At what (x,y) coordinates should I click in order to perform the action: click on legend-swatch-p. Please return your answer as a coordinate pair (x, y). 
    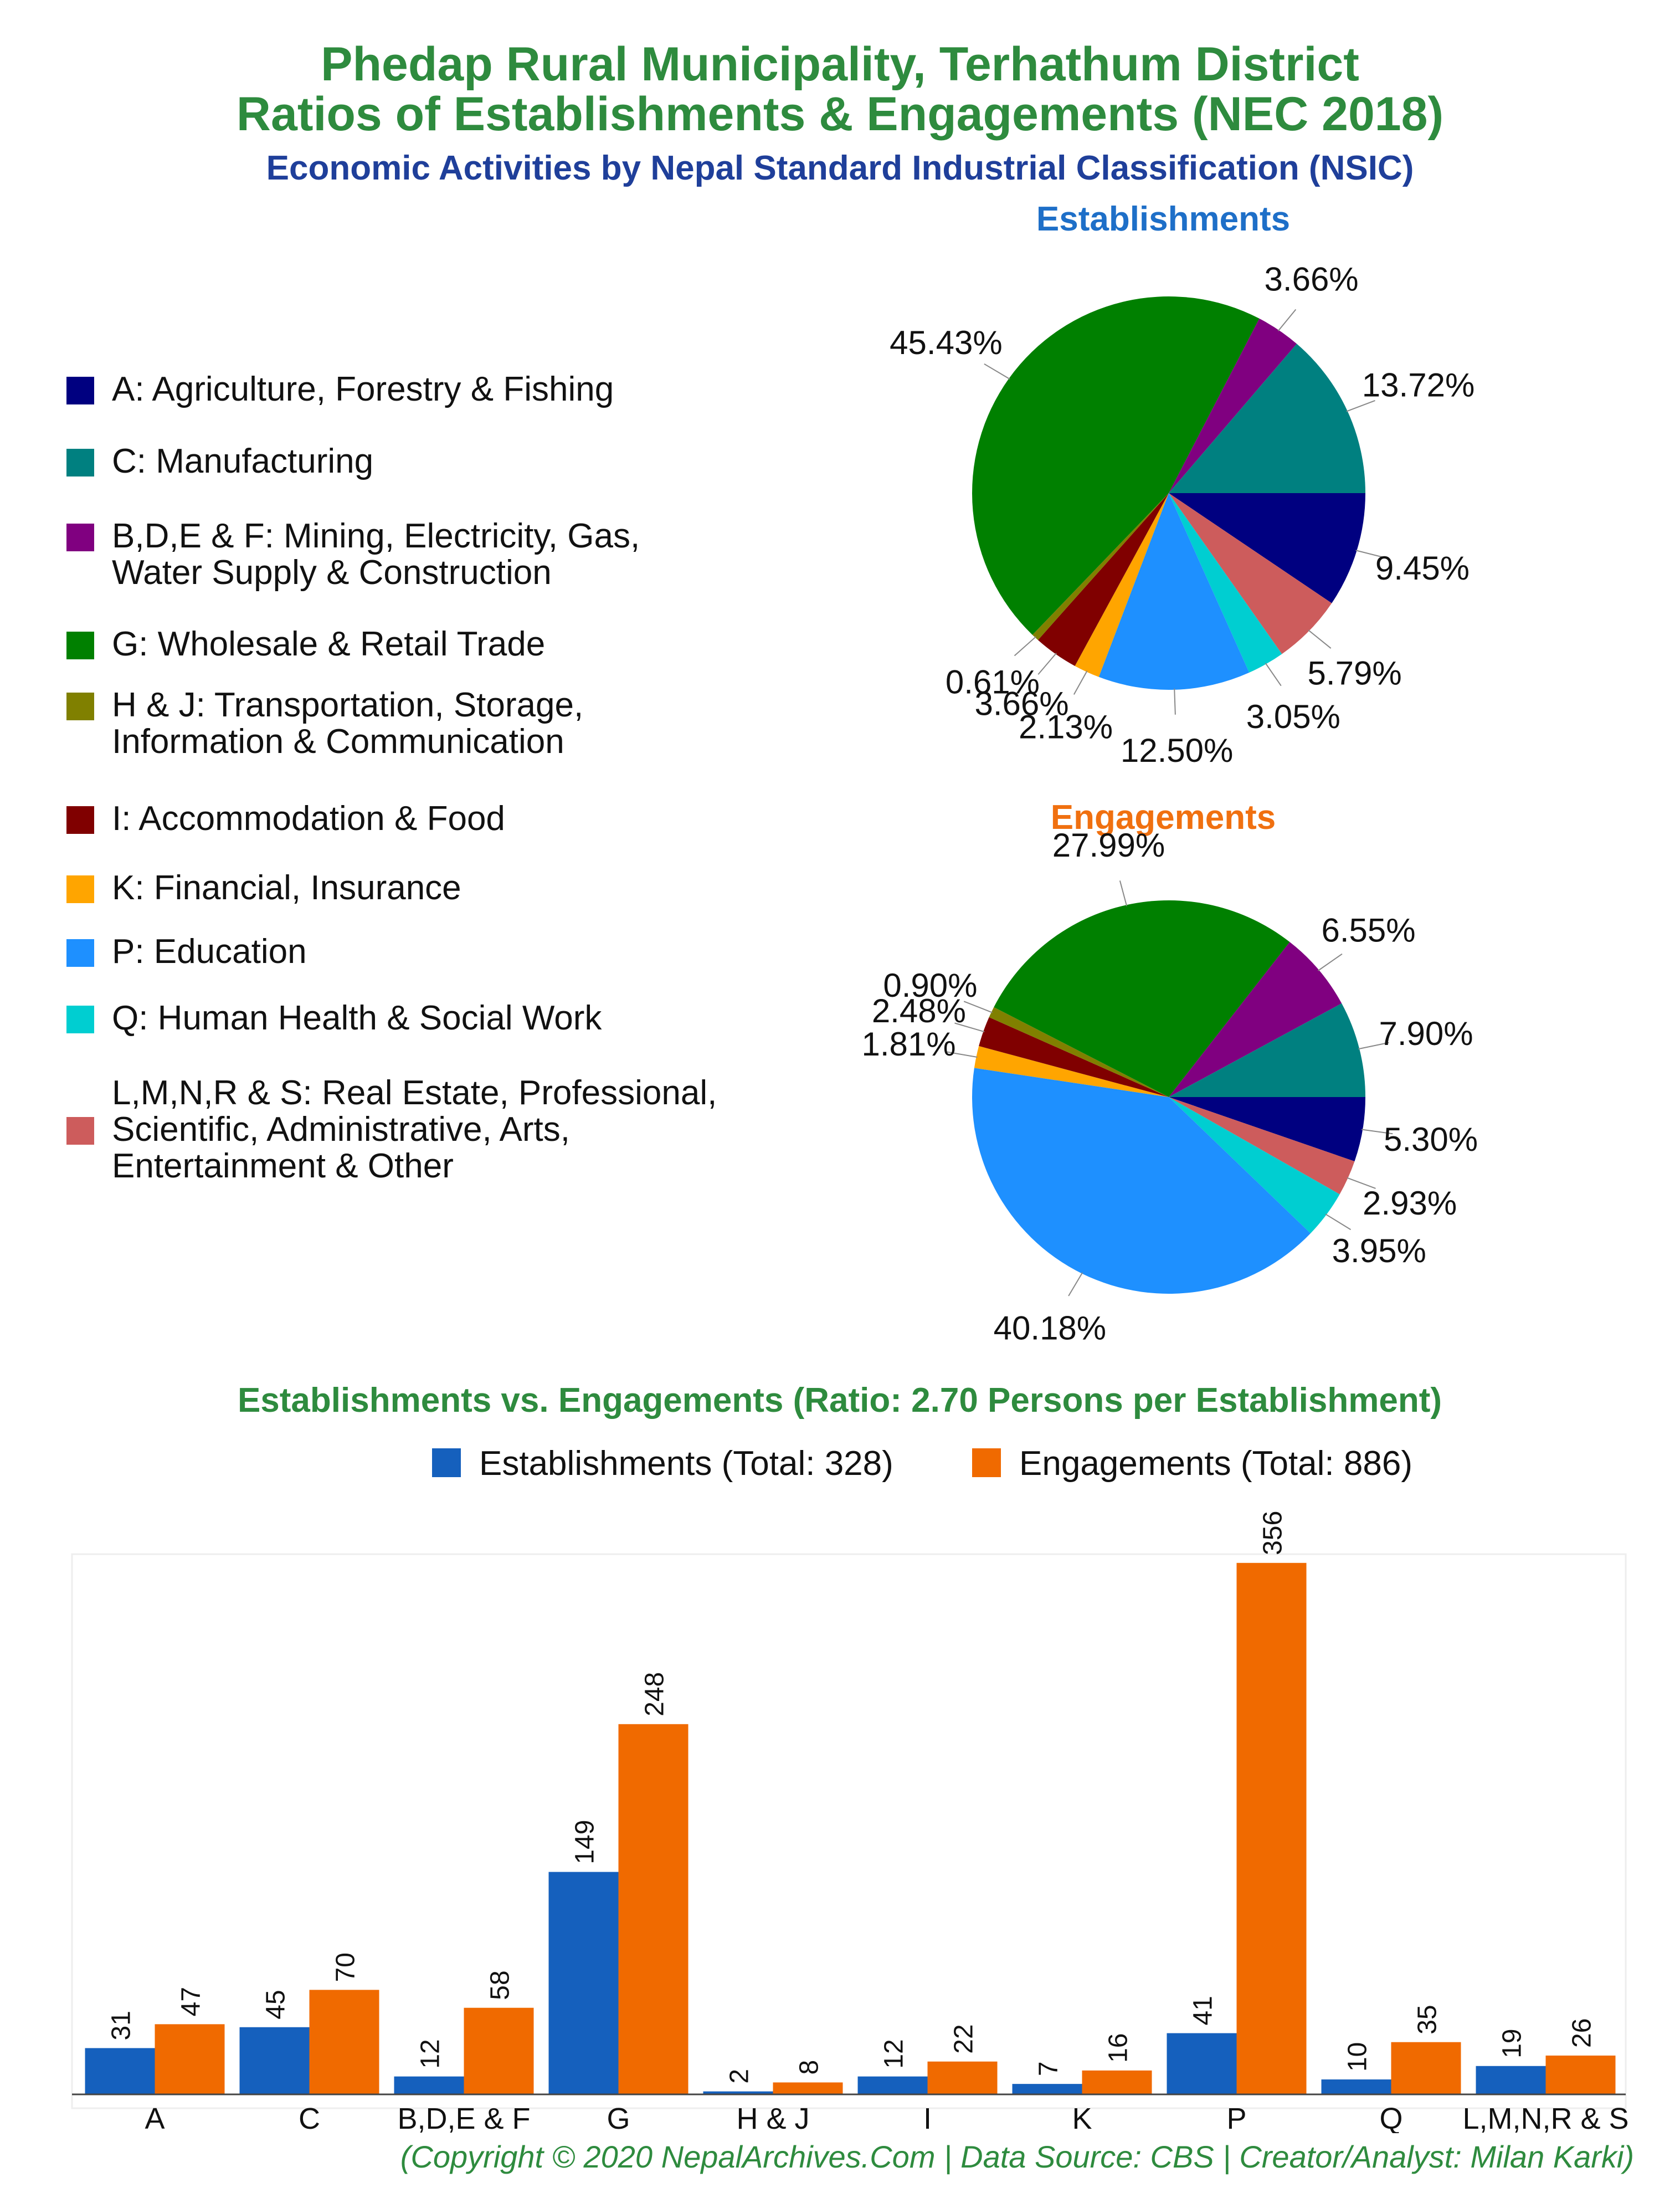
    Looking at the image, I should click on (80, 953).